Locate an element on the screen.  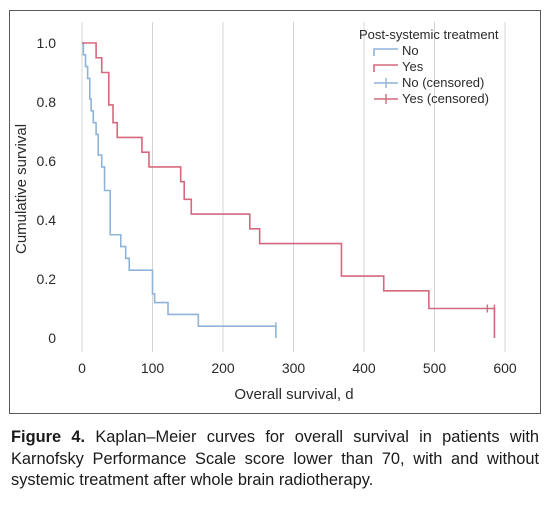
x-tick-label-600: 600 is located at coordinates (505, 368).